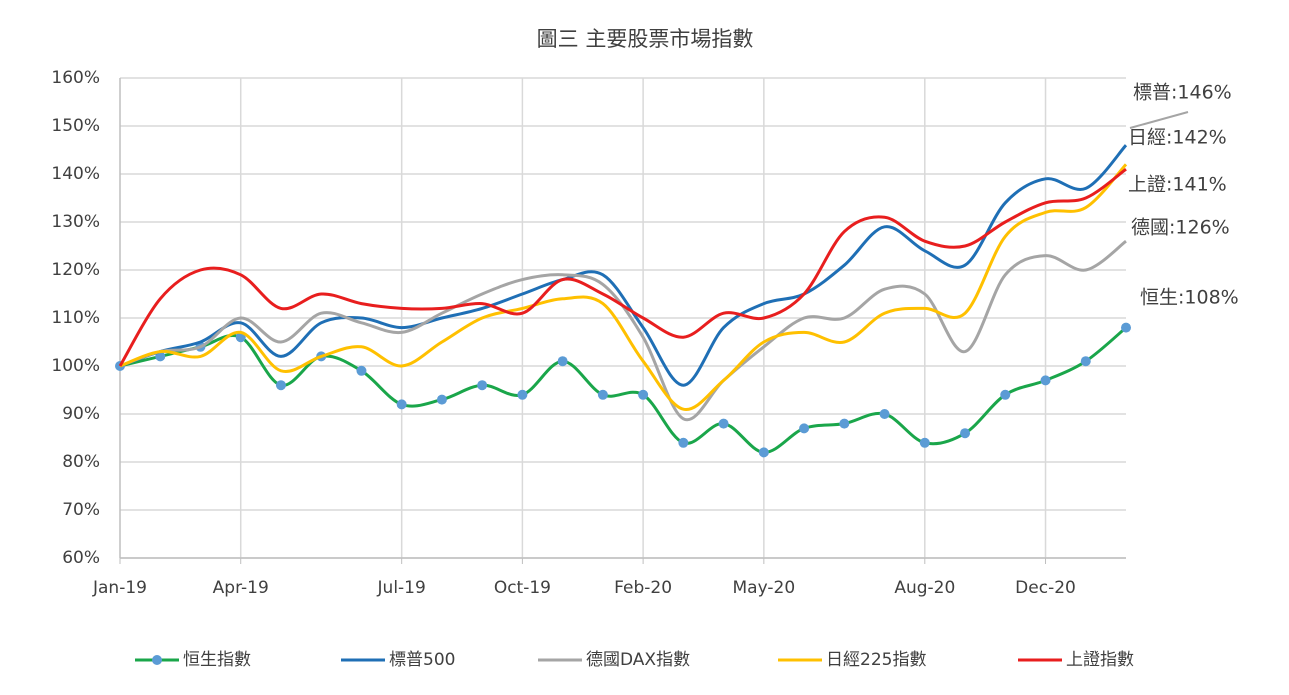 Image resolution: width=1289 pixels, height=695 pixels. I want to click on y-tick-label: 110%, so click(75, 318).